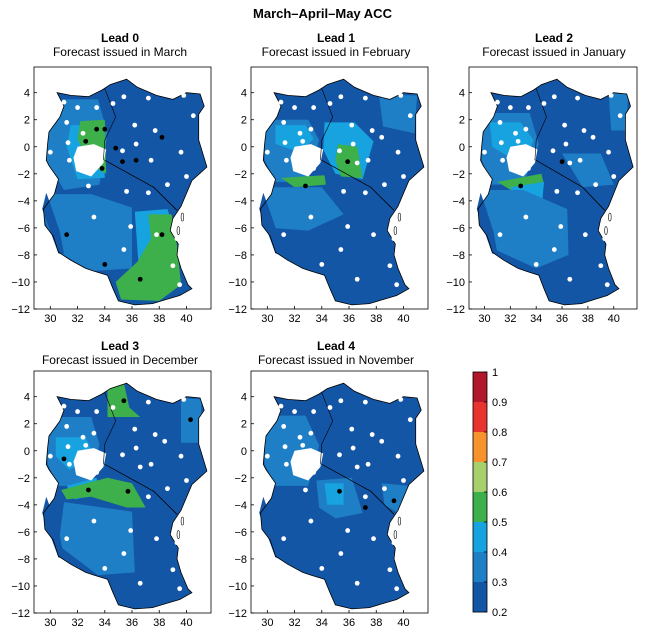 Image resolution: width=645 pixels, height=629 pixels. What do you see at coordinates (499, 523) in the screenshot?
I see `colorbar-label: 0.5` at bounding box center [499, 523].